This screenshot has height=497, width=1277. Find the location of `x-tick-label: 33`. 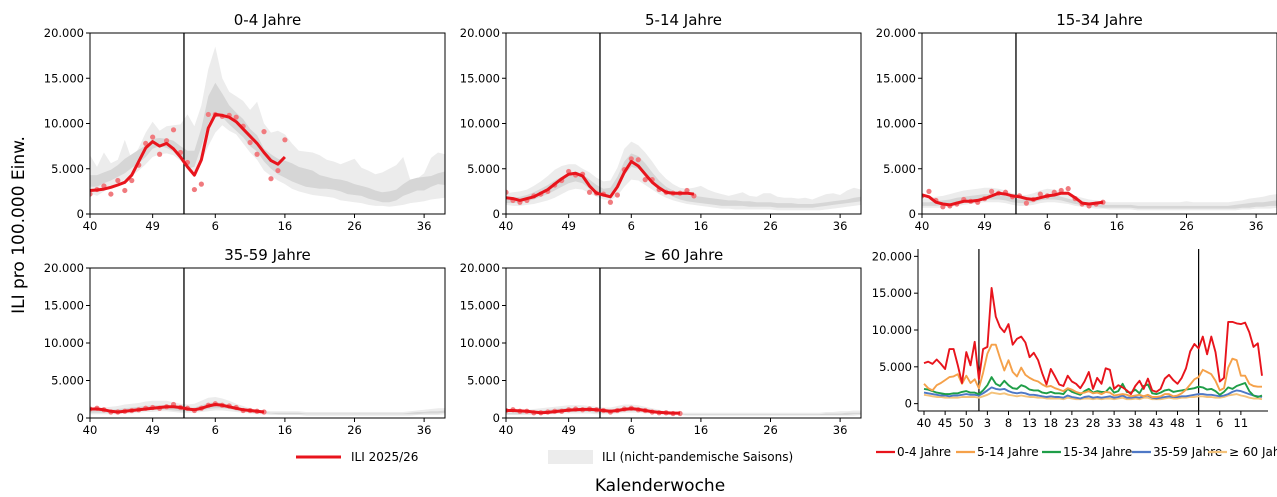

x-tick-label: 33 is located at coordinates (1114, 423).